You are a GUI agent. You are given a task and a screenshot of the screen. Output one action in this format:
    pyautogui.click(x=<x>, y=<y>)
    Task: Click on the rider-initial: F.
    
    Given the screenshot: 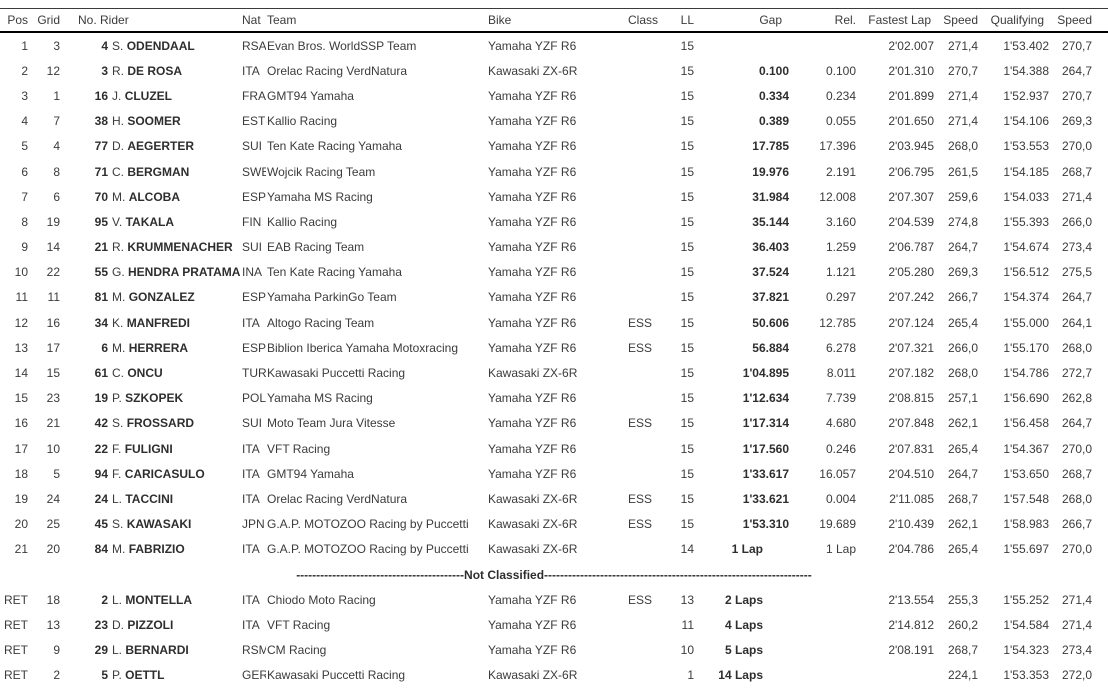 What is the action you would take?
    pyautogui.click(x=117, y=473)
    